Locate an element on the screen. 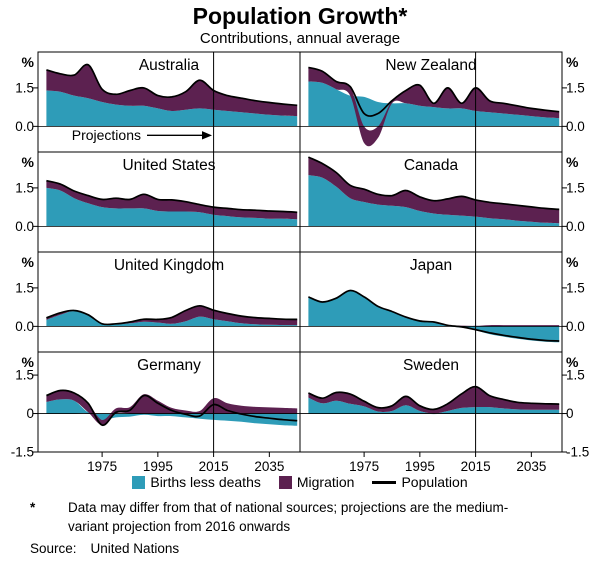 This screenshot has height=571, width=600. panel-line-new-zealand is located at coordinates (434, 92).